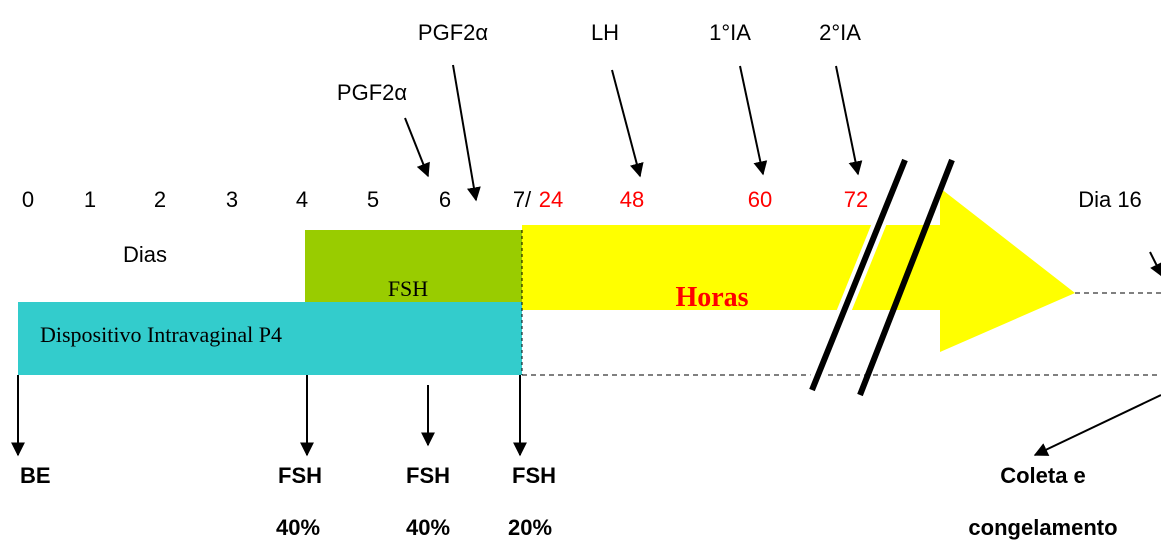 The image size is (1161, 545). Describe the element at coordinates (161, 334) in the screenshot. I see `device-label: Dispositivo Intravaginal P4` at that location.